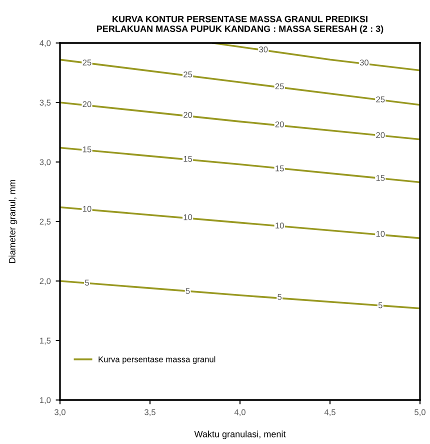 This screenshot has height=444, width=430. Describe the element at coordinates (240, 25) in the screenshot. I see `chart-title: KURVA KONTUR PERSENTASE MASSA GRANUL PREDIKSI PERLAKUAN MASSA PUPUK KANDANG : MASSA SERESAH (2 : 3)` at that location.